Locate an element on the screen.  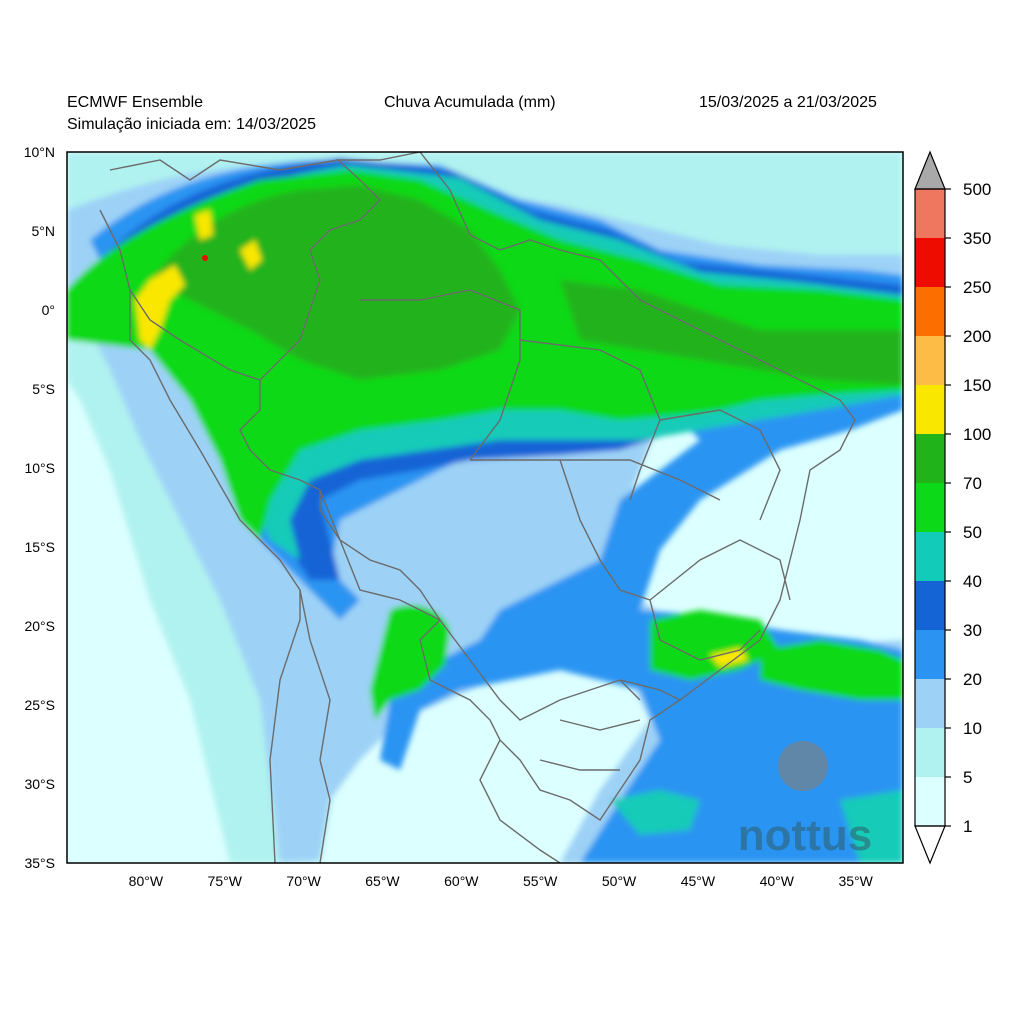
latitude-label: 30°S is located at coordinates (39, 784).